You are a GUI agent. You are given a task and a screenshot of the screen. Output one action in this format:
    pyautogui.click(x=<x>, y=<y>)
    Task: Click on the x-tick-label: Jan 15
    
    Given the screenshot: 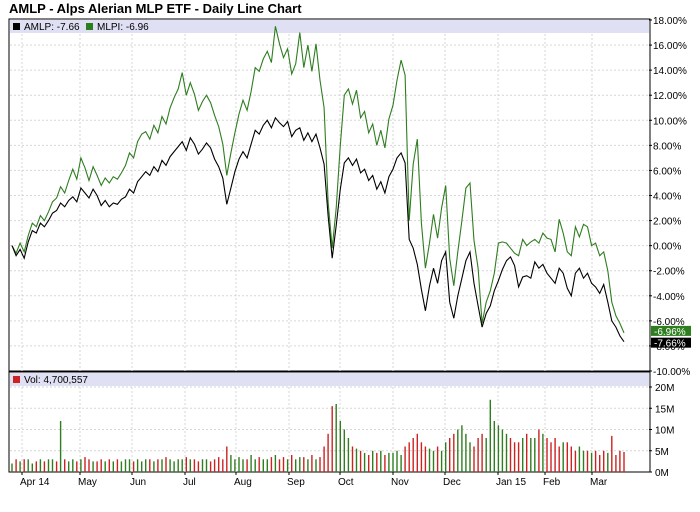 What is the action you would take?
    pyautogui.click(x=511, y=482)
    